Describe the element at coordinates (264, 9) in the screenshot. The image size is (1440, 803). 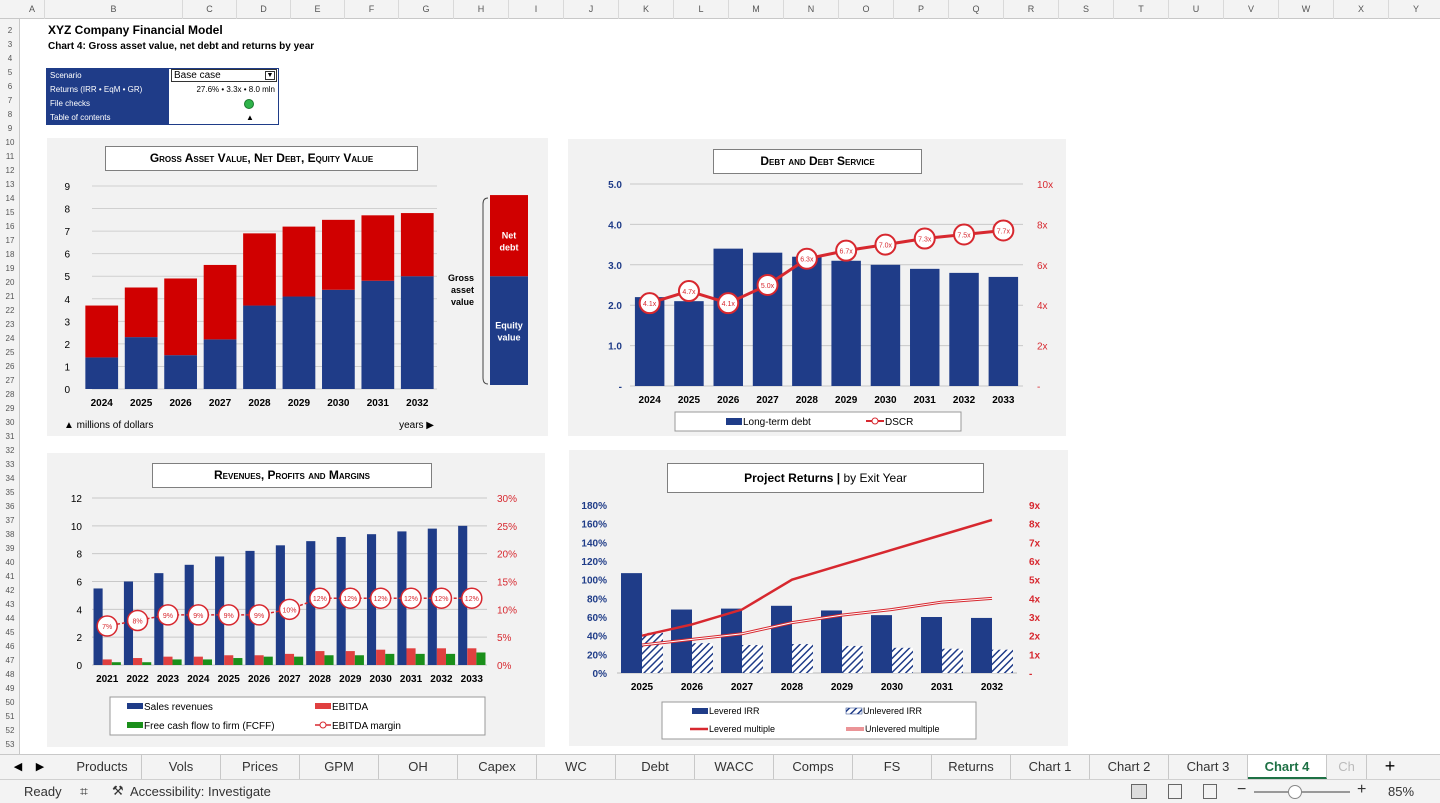
I see `column-header-D: D` at that location.